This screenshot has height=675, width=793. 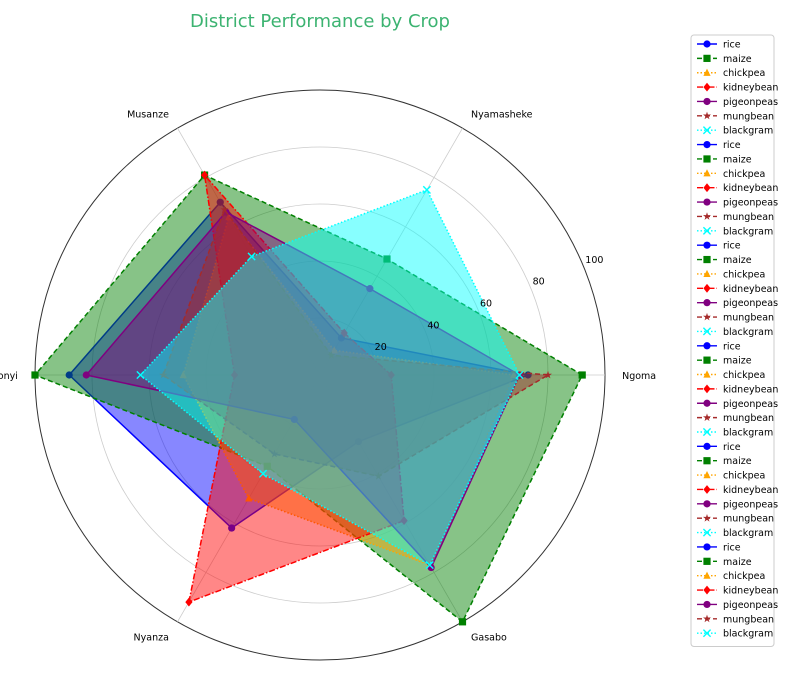 What do you see at coordinates (220, 202) in the screenshot?
I see `point-rice-Musanze` at bounding box center [220, 202].